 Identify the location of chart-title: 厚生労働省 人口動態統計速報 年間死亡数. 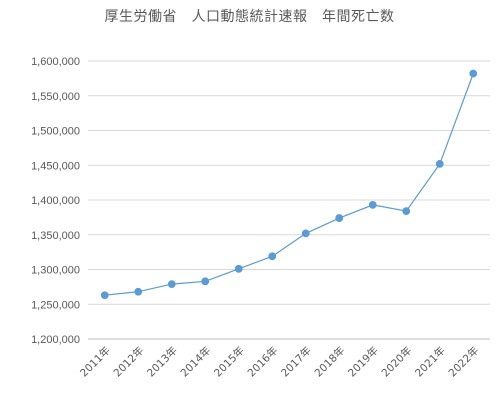
(249, 17).